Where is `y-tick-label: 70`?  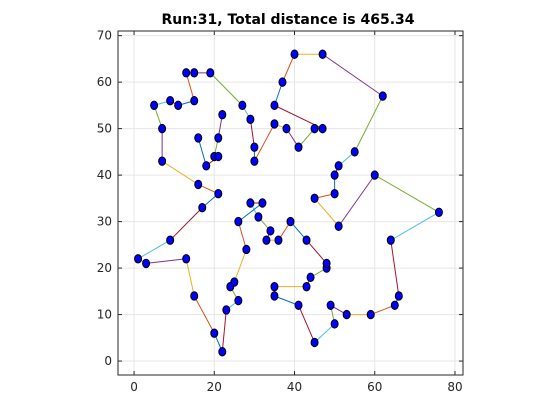
y-tick-label: 70 is located at coordinates (104, 36).